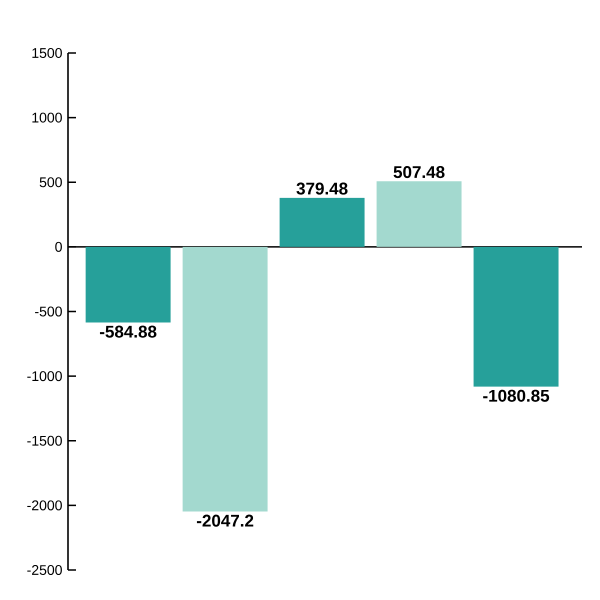 This screenshot has height=600, width=600. I want to click on y-tick-label: -1500, so click(44, 441).